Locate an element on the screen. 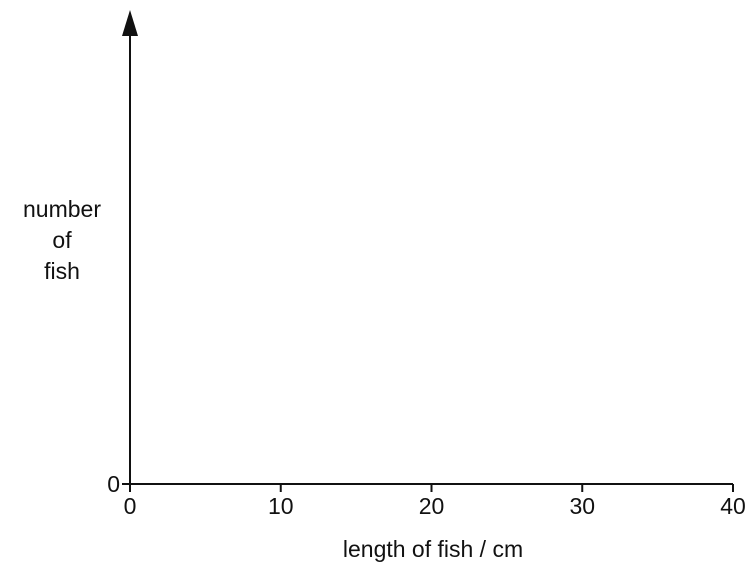 The height and width of the screenshot is (567, 752). x-tick-label: 20 is located at coordinates (432, 506).